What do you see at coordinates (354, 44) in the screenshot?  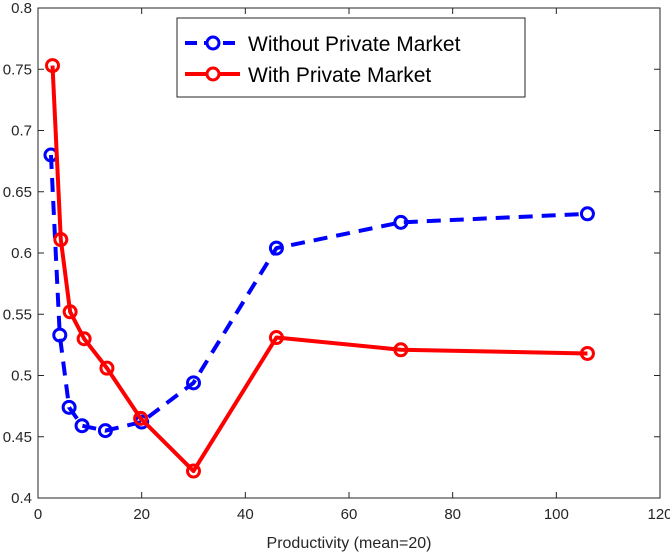 I see `legend-label-without-private-market: Without Private Market` at bounding box center [354, 44].